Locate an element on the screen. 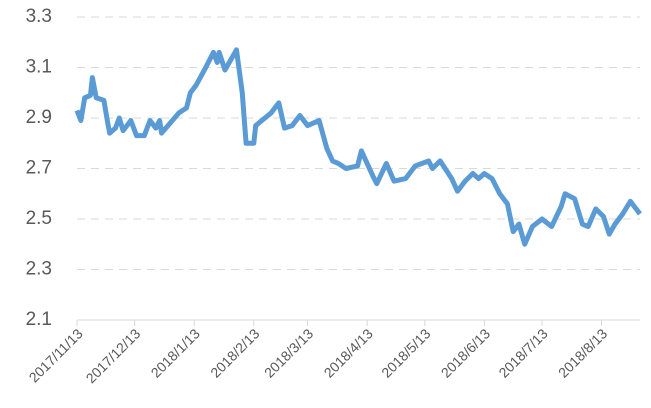  x-tick-label: 2018/4/13 is located at coordinates (349, 353).